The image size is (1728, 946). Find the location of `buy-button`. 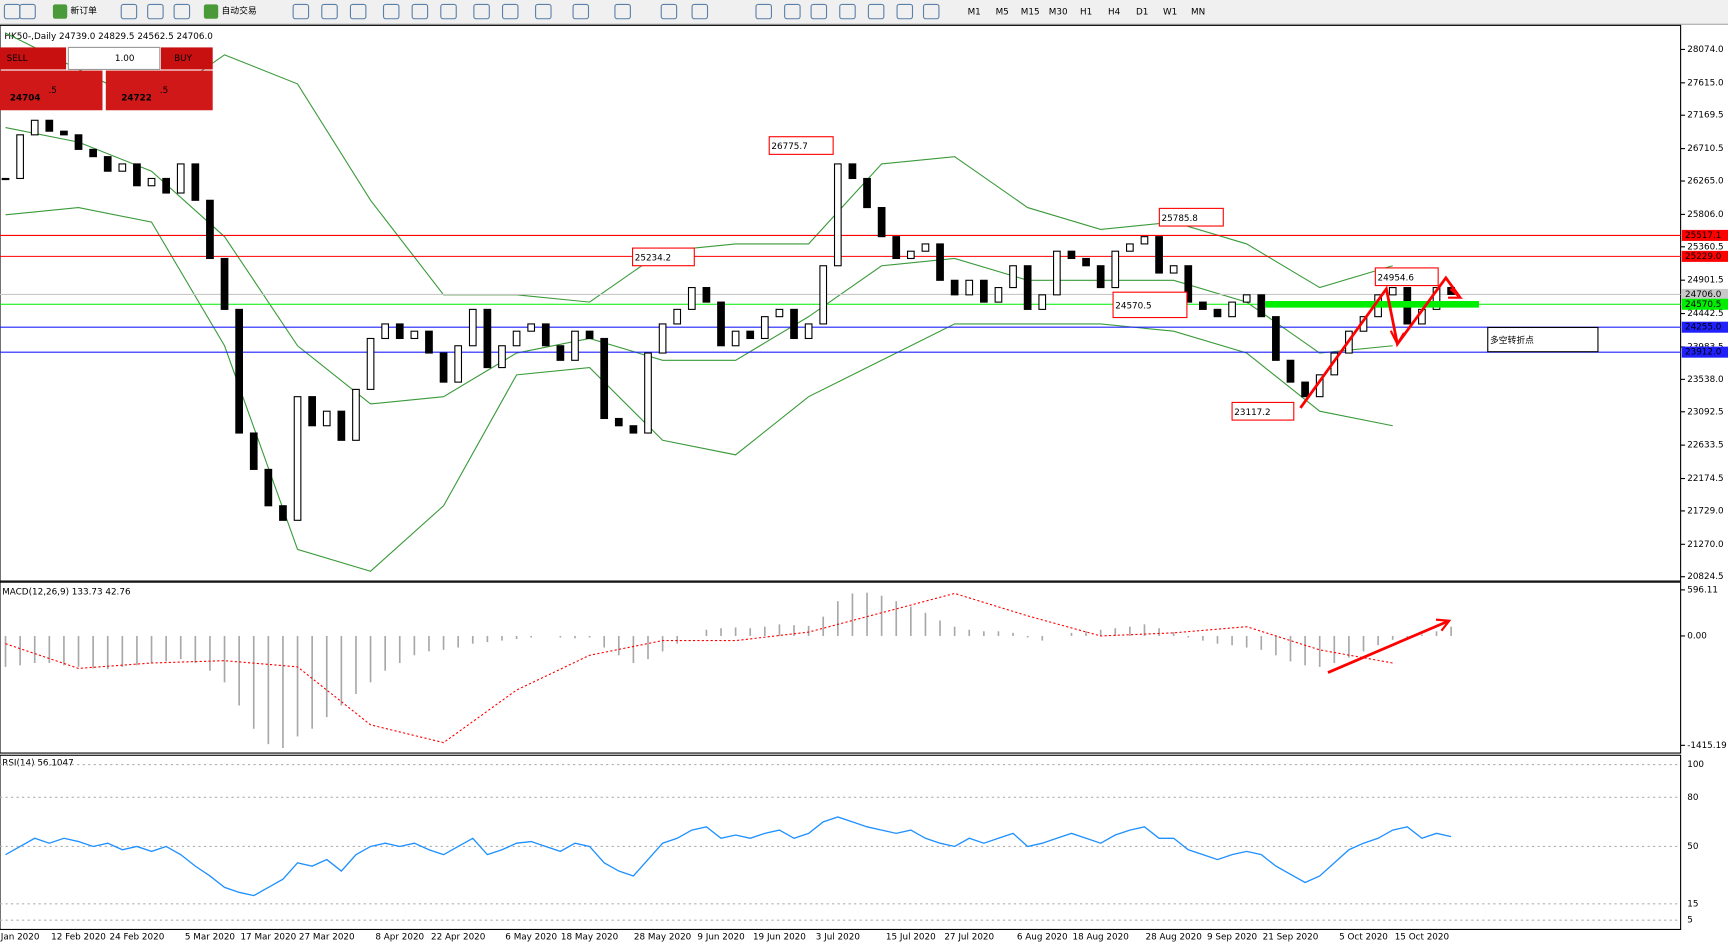

buy-button is located at coordinates (186, 58).